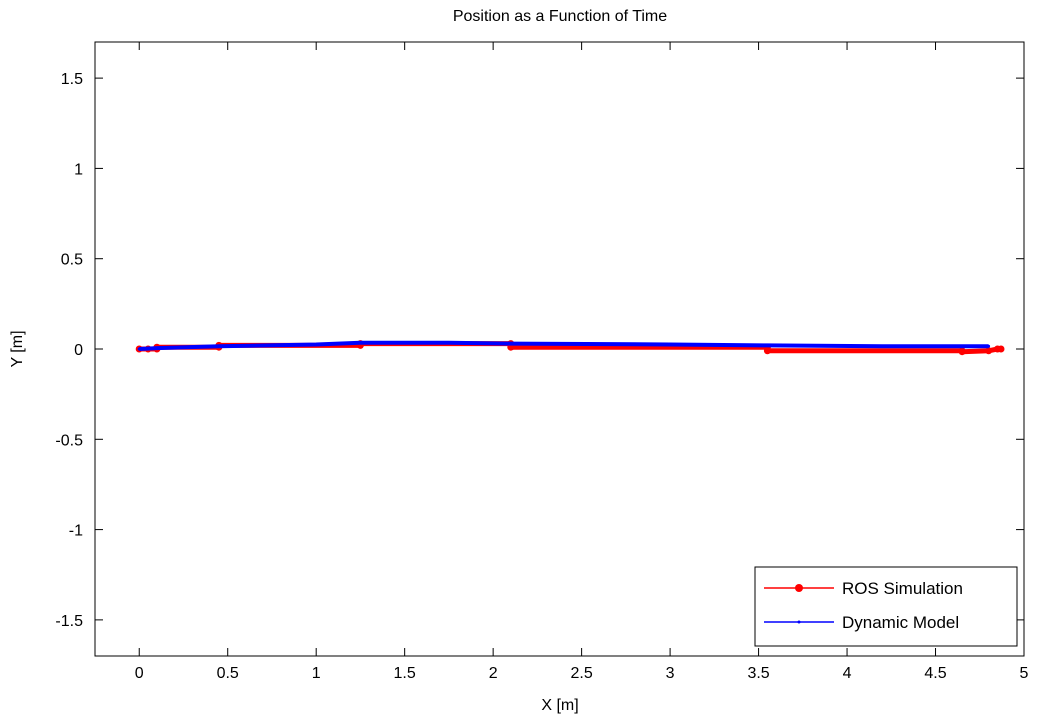  What do you see at coordinates (316, 673) in the screenshot?
I see `x-tick-label: 1` at bounding box center [316, 673].